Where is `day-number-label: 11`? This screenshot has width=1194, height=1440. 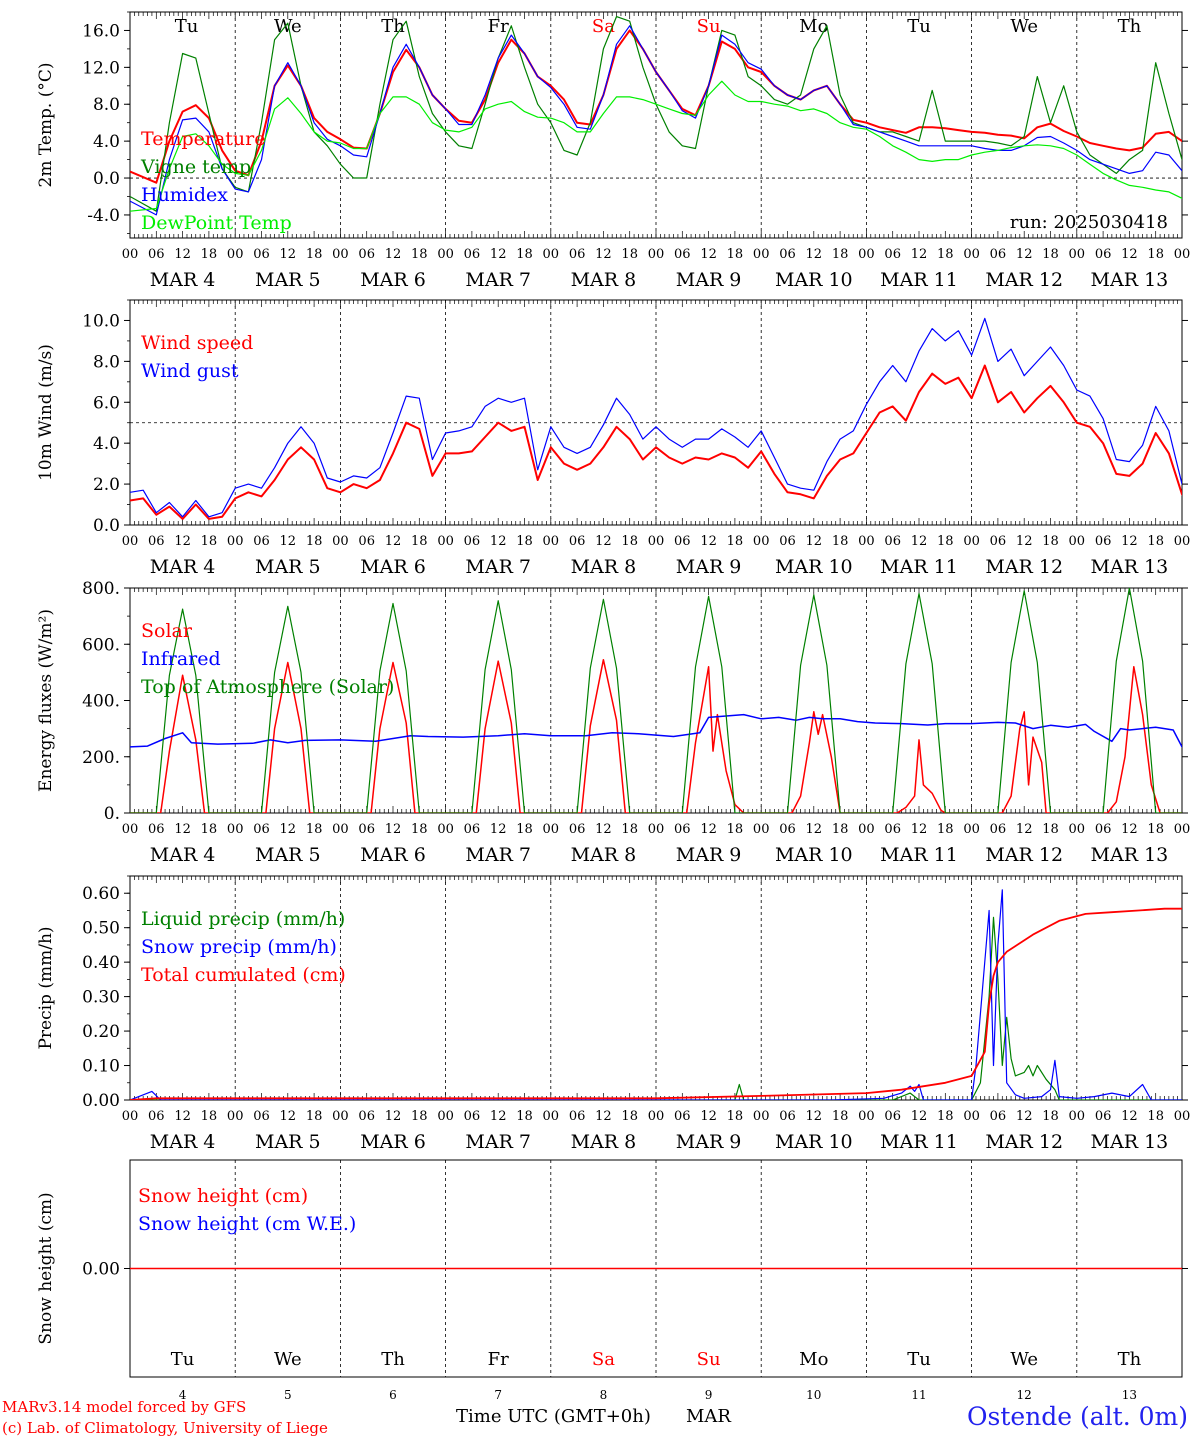 day-number-label: 11 is located at coordinates (918, 1395).